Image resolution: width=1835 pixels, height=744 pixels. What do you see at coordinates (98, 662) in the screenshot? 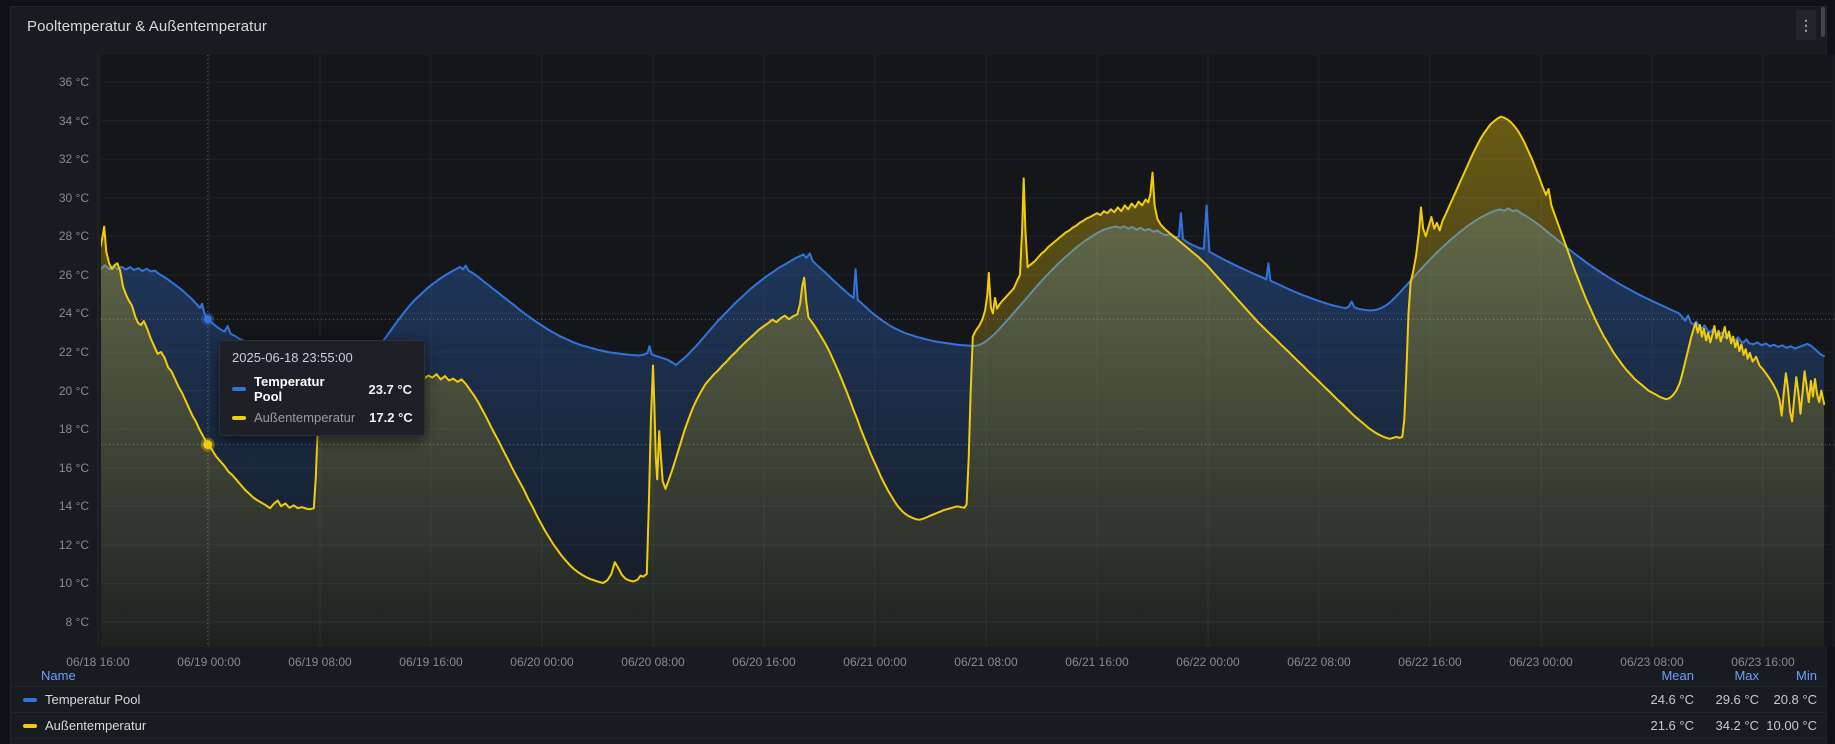
I see `x-axis-tick-label: 06/18 16:00` at bounding box center [98, 662].